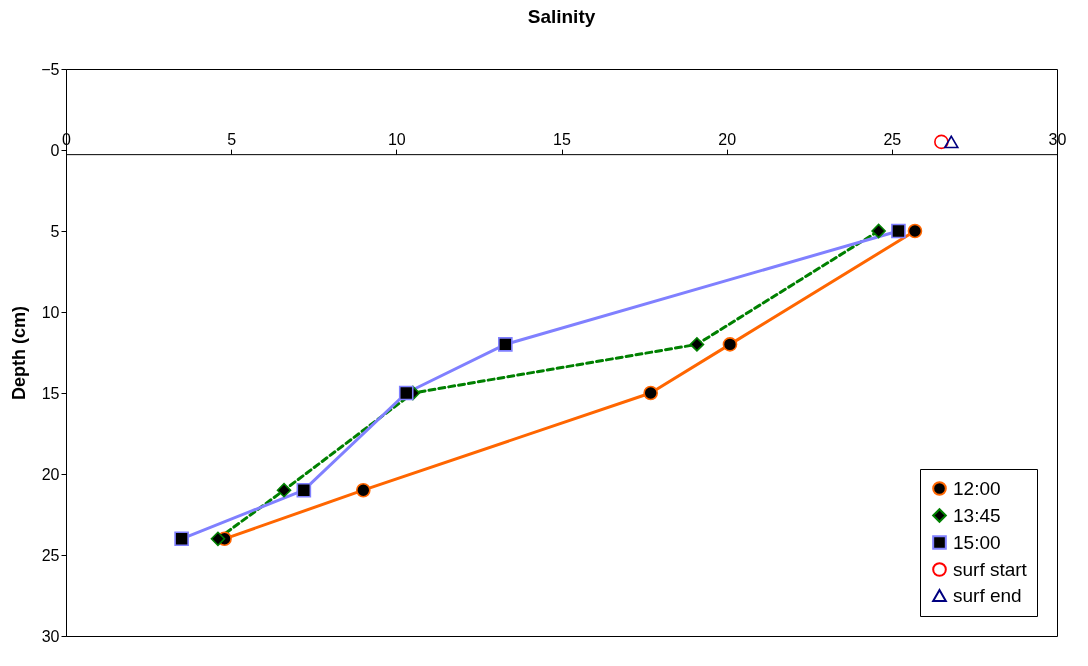 The width and height of the screenshot is (1088, 666). Describe the element at coordinates (990, 569) in the screenshot. I see `legend-label: surf start` at that location.